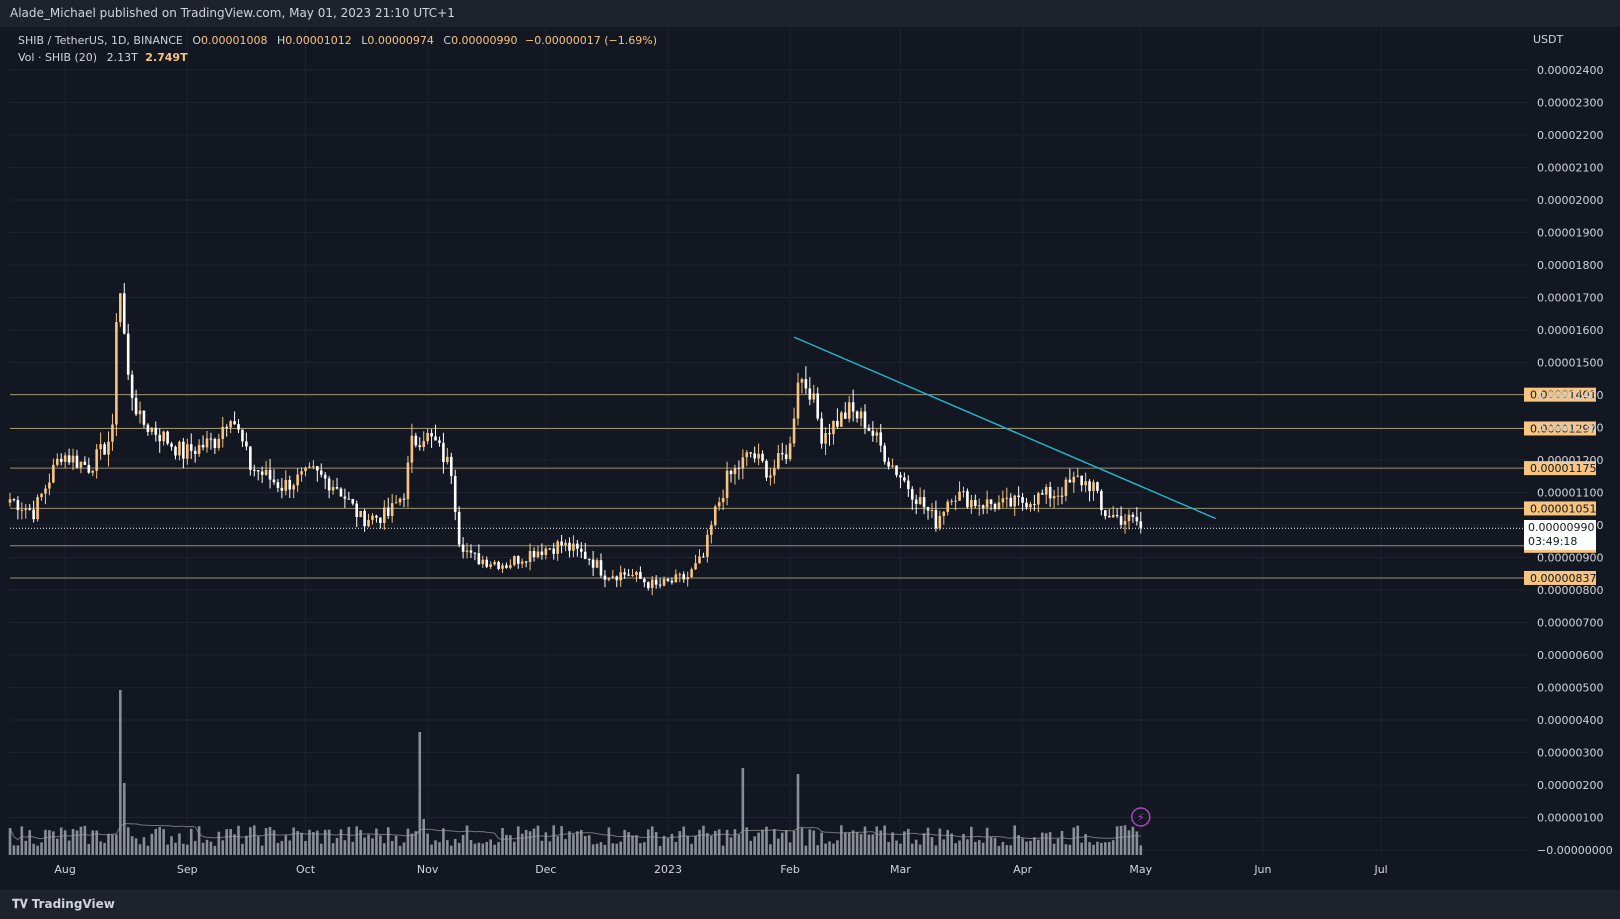 The height and width of the screenshot is (919, 1620). What do you see at coordinates (428, 869) in the screenshot?
I see `time-tick-label: Nov` at bounding box center [428, 869].